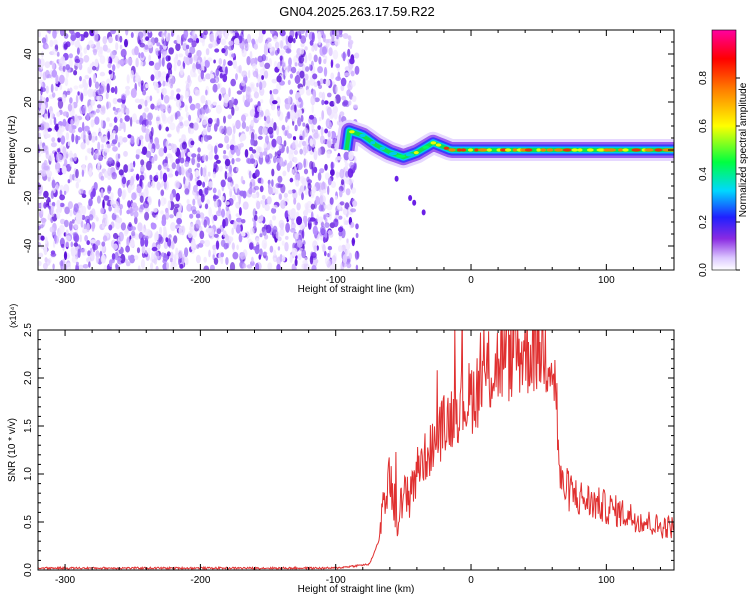  Describe the element at coordinates (719, 174) in the screenshot. I see `colorbar-ticks: 0.0 0.2 0.4 0.6 0.8` at that location.